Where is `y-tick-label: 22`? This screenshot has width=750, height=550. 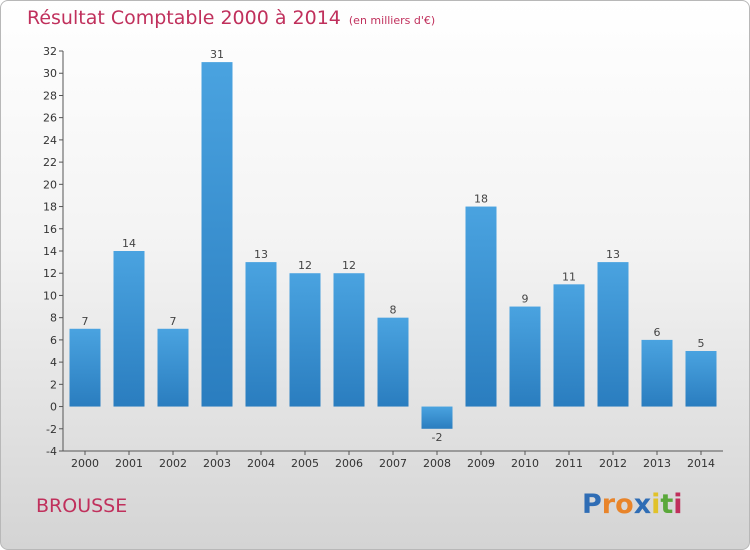 y-tick-label: 22 is located at coordinates (50, 162).